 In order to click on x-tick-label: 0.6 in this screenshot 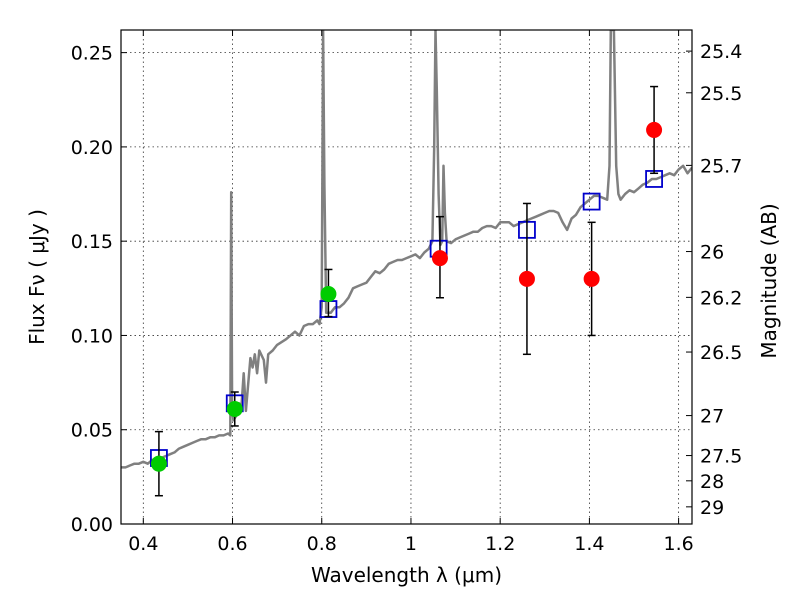, I will do `click(232, 544)`.